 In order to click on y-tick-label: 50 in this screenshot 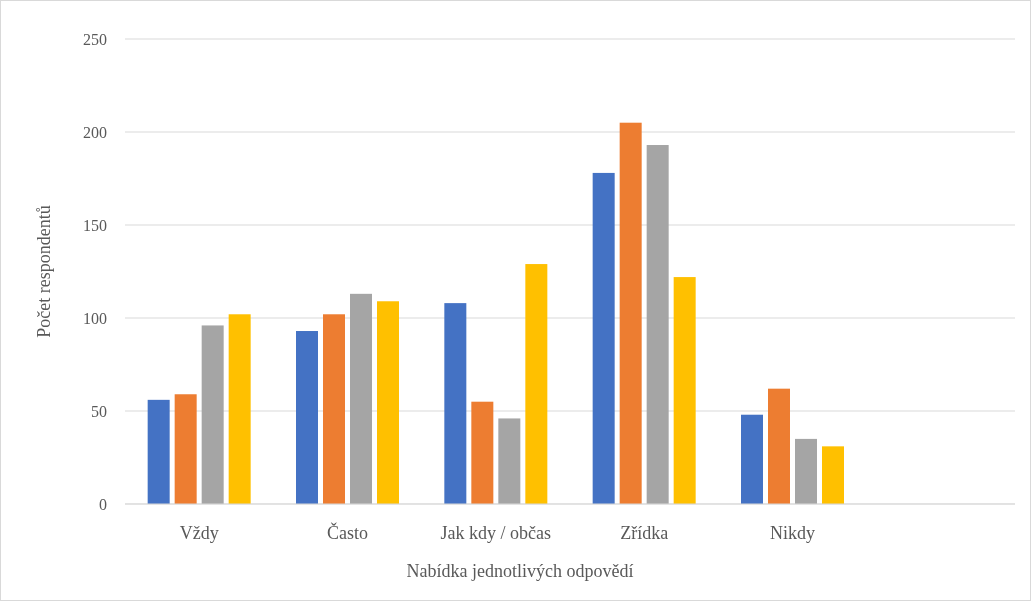, I will do `click(99, 411)`.